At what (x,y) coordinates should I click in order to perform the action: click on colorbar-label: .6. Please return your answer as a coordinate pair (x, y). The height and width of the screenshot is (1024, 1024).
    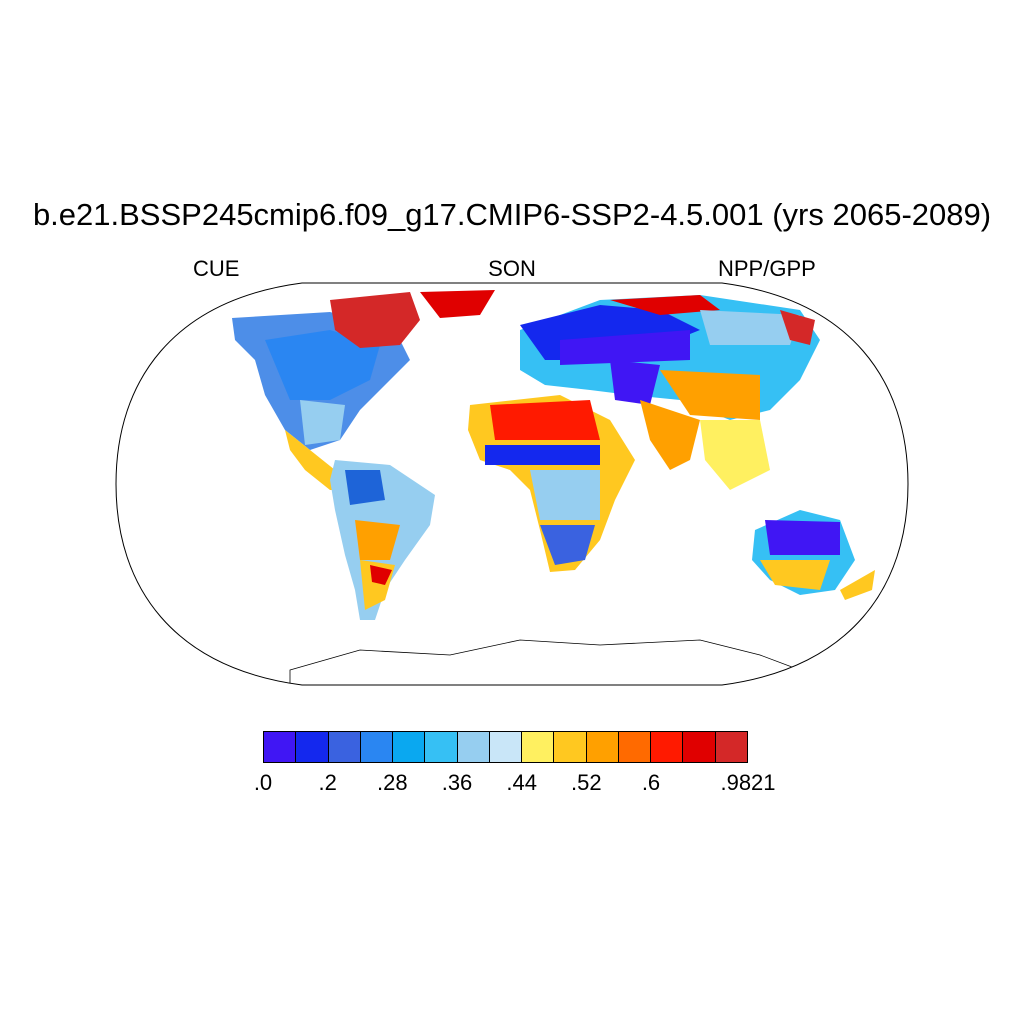
    Looking at the image, I should click on (651, 782).